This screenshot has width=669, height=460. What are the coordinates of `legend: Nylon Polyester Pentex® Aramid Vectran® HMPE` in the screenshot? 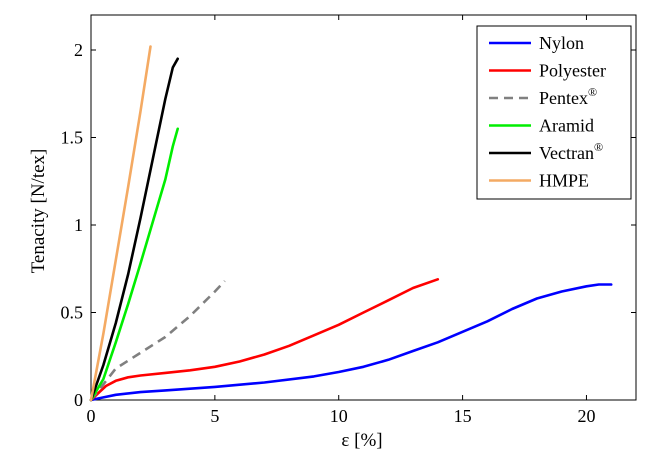 It's located at (554, 112).